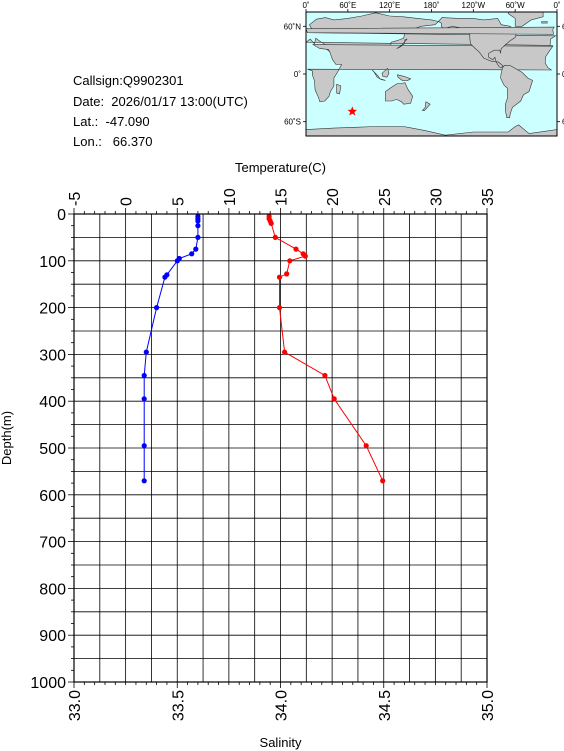  Describe the element at coordinates (282, 197) in the screenshot. I see `temperature-tick-label: 15` at that location.